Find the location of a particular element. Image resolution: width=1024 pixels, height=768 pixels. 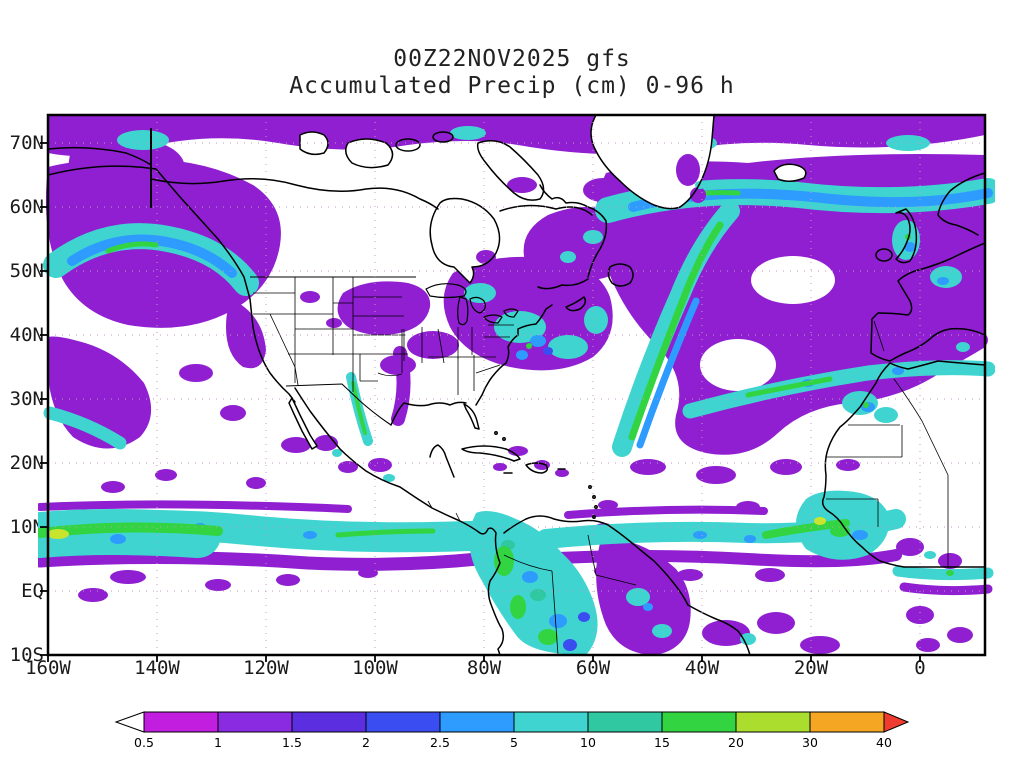

colorbar-bar is located at coordinates (512, 722).